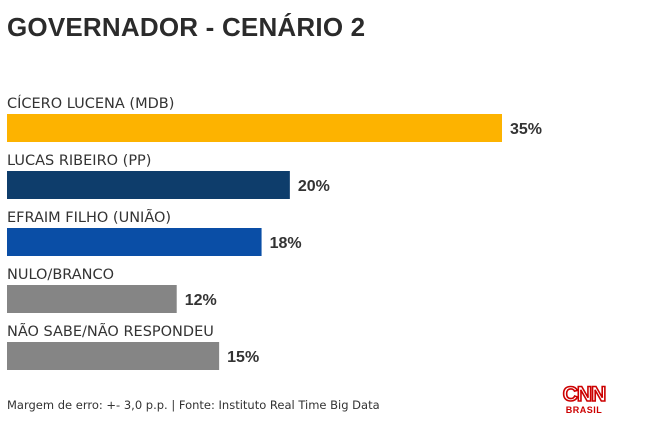  What do you see at coordinates (526, 129) in the screenshot?
I see `value-label: 35%` at bounding box center [526, 129].